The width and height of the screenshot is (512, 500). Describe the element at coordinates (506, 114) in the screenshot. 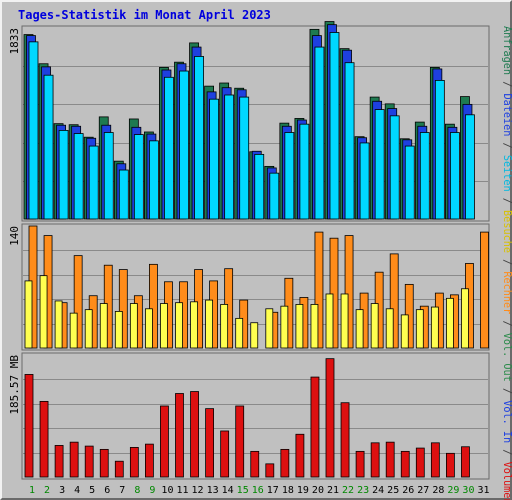

I see `legend-dateien: Dateien` at that location.